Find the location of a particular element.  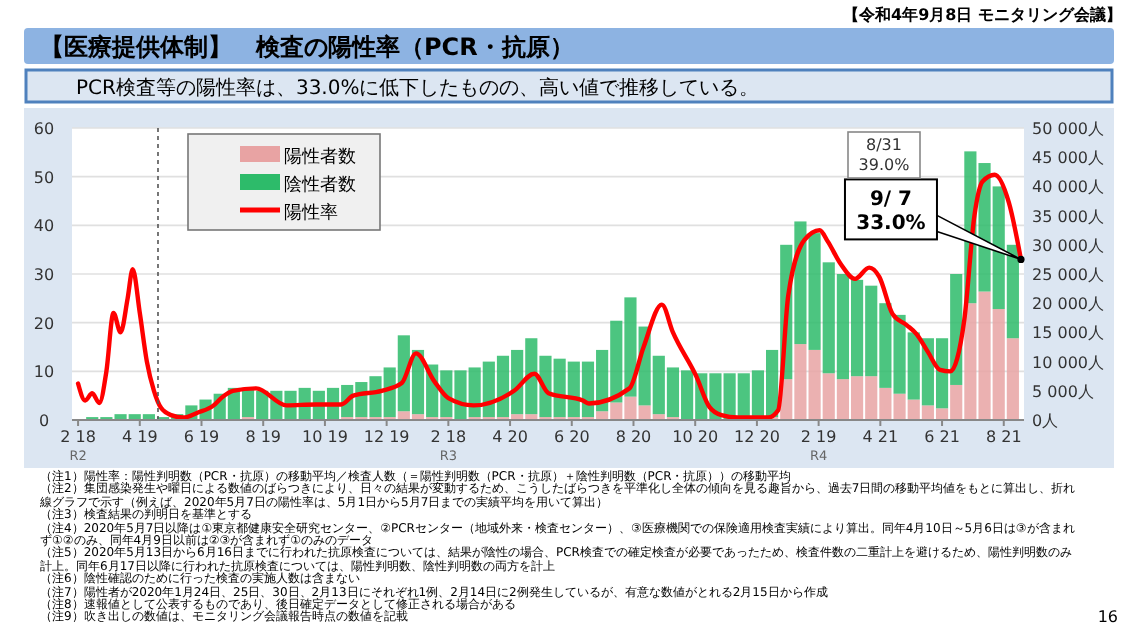

y-tick-label: 50 is located at coordinates (44, 177).